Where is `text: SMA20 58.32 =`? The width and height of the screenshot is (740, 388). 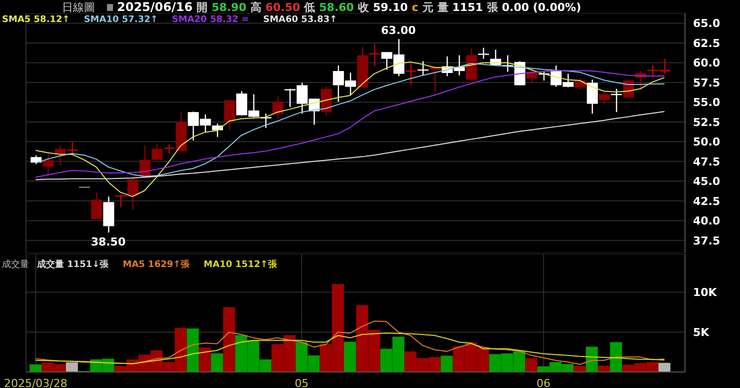 text: SMA20 58.32 = is located at coordinates (211, 20).